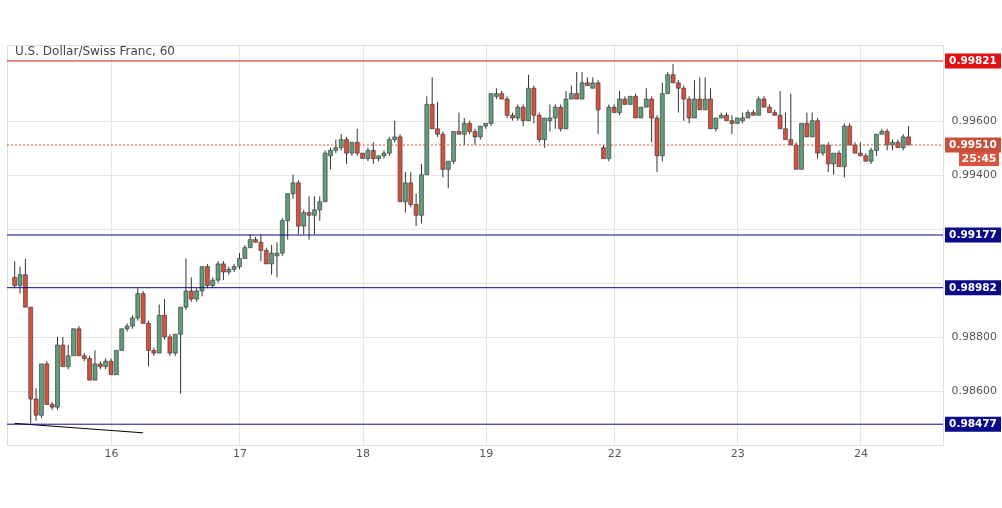 The width and height of the screenshot is (1002, 508). What do you see at coordinates (974, 337) in the screenshot?
I see `y-tick-label: 0.98800` at bounding box center [974, 337].